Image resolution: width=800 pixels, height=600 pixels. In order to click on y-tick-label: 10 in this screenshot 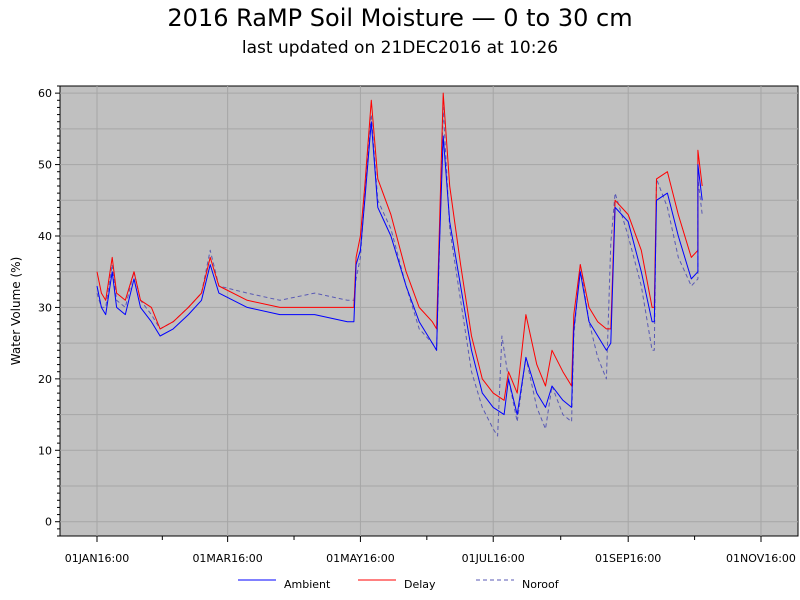, I will do `click(45, 450)`.